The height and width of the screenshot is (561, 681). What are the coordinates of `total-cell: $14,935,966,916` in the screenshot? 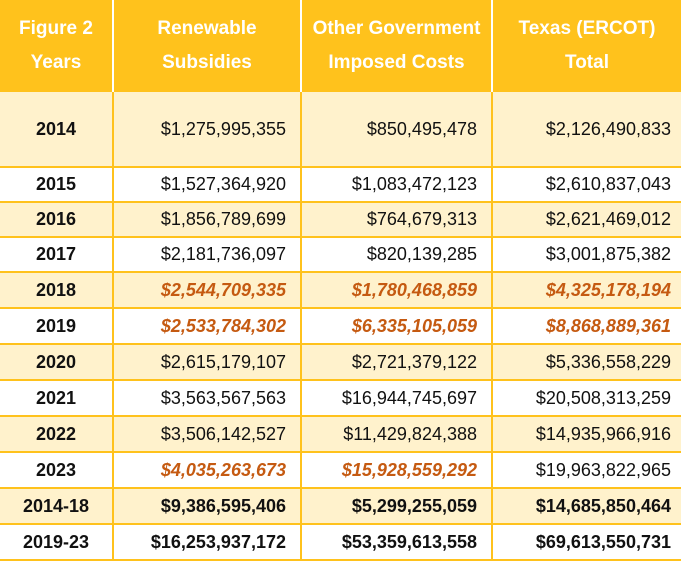 It's located at (586, 434).